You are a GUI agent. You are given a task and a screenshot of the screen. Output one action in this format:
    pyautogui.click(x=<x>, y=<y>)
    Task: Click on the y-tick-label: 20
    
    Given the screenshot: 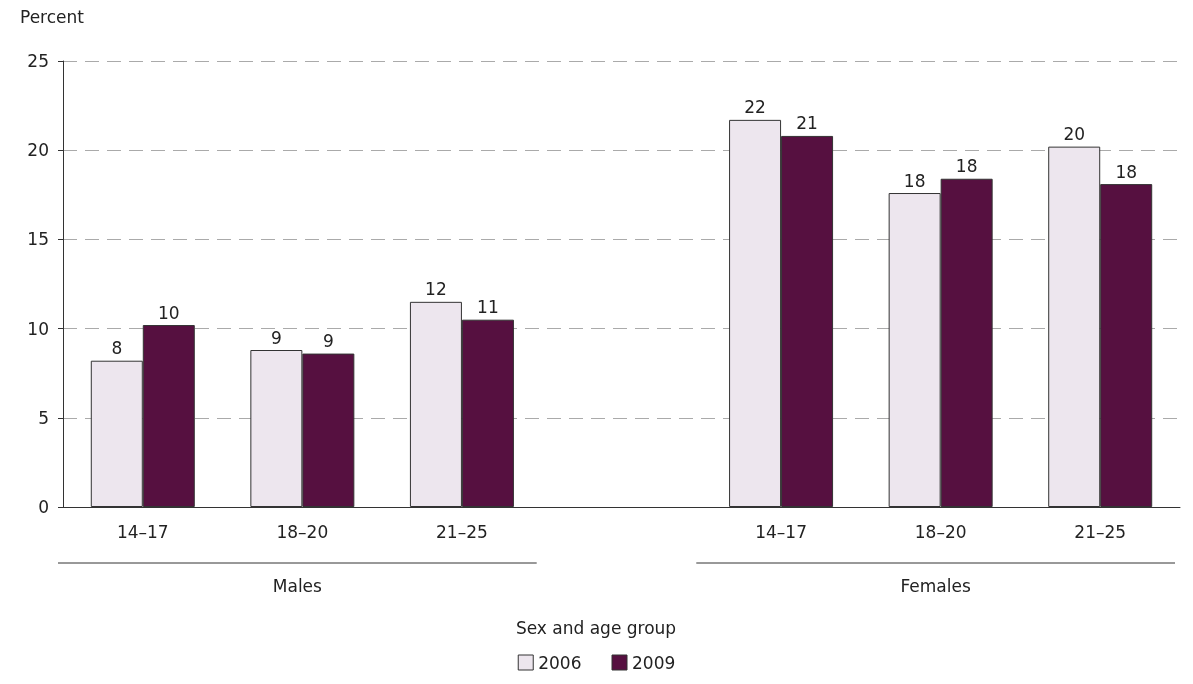 What is the action you would take?
    pyautogui.click(x=38, y=150)
    